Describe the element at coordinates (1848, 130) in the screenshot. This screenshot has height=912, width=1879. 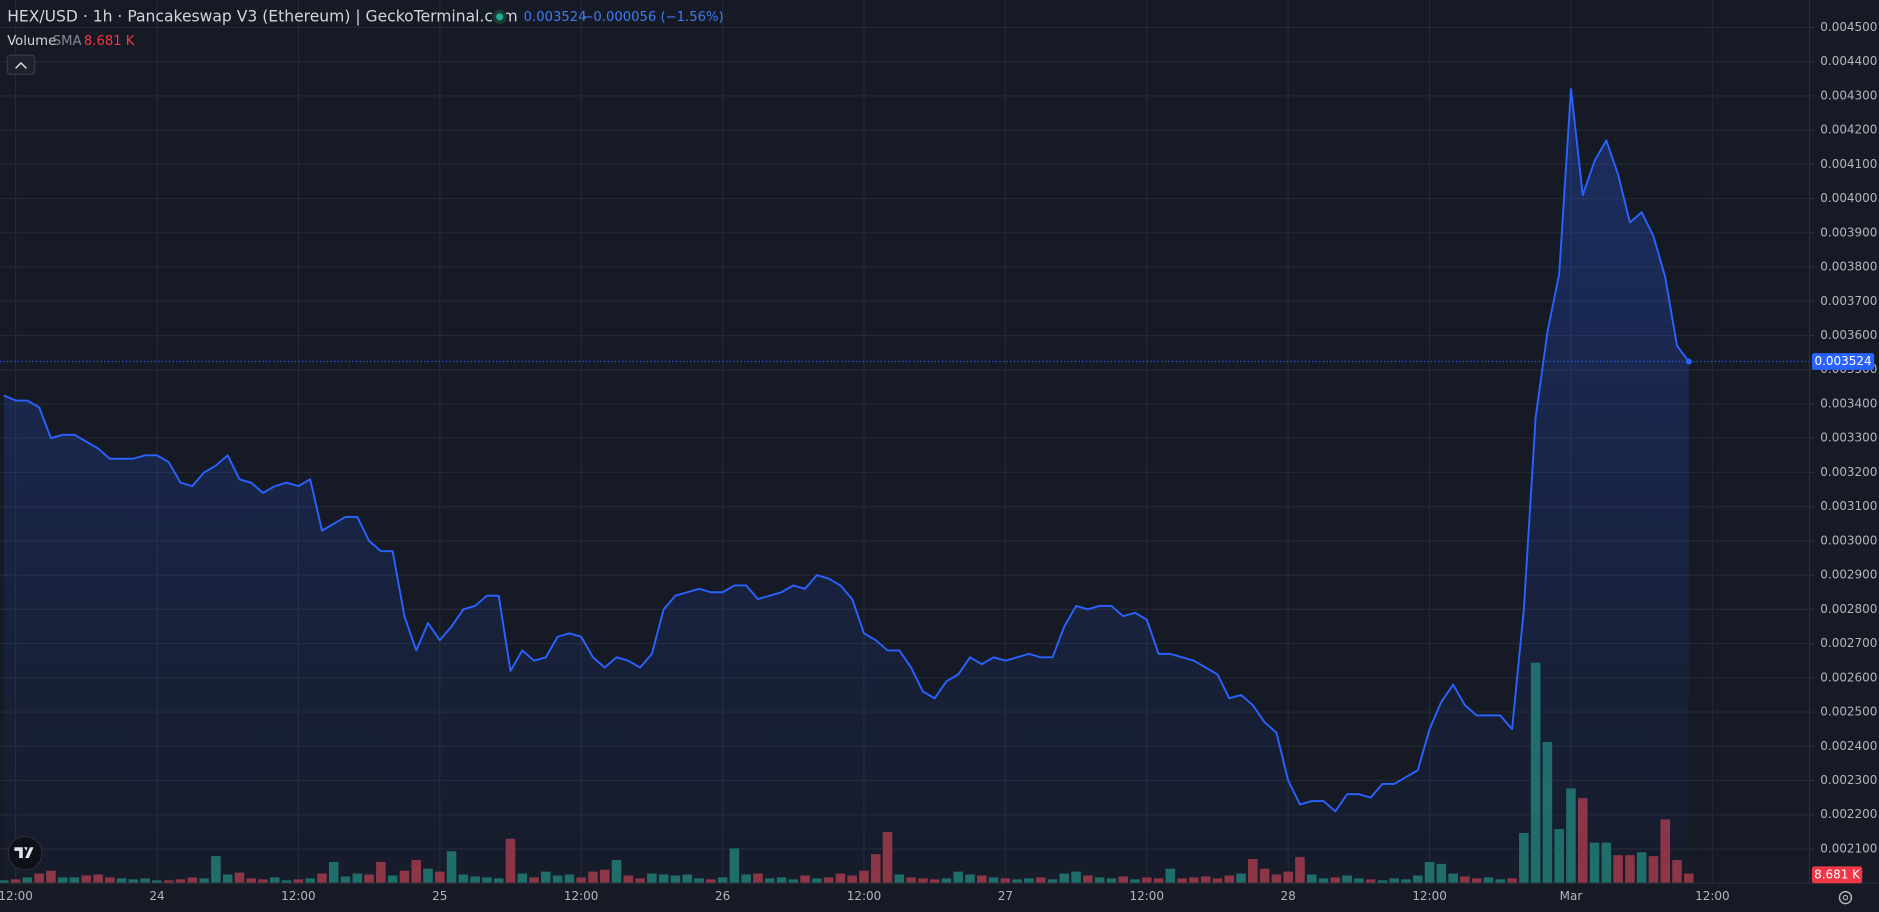
I see `y-tick-label: 0.004200` at that location.